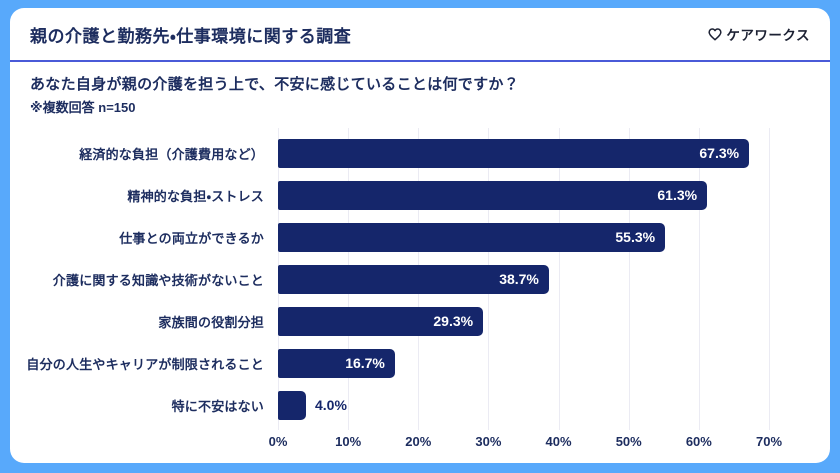 This screenshot has width=840, height=473. Describe the element at coordinates (677, 195) in the screenshot. I see `value-label: 61.3%` at that location.